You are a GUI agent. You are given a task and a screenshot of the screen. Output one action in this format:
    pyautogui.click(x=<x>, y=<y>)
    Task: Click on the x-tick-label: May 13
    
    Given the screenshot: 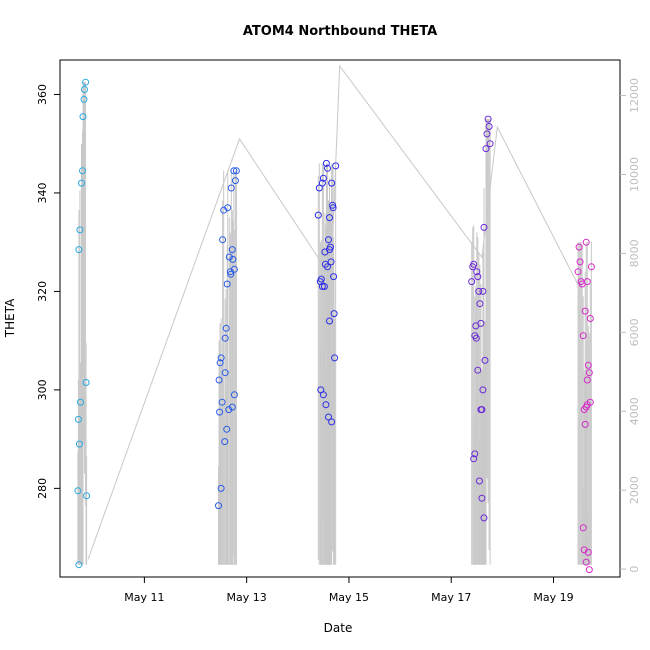 What is the action you would take?
    pyautogui.click(x=247, y=597)
    